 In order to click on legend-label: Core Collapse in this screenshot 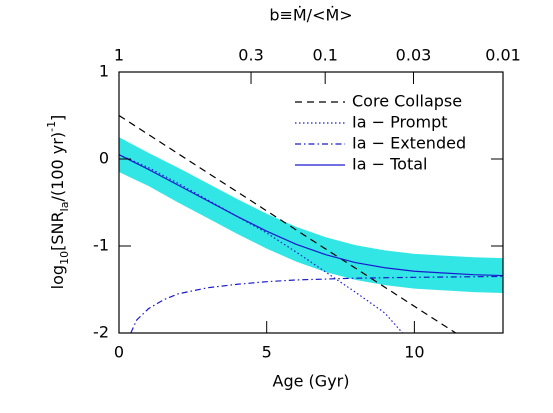, I will do `click(407, 101)`.